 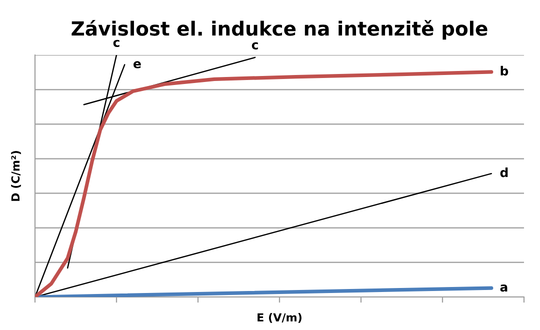 What do you see at coordinates (16, 176) in the screenshot?
I see `y-axis-title: D (C/m²)` at bounding box center [16, 176].